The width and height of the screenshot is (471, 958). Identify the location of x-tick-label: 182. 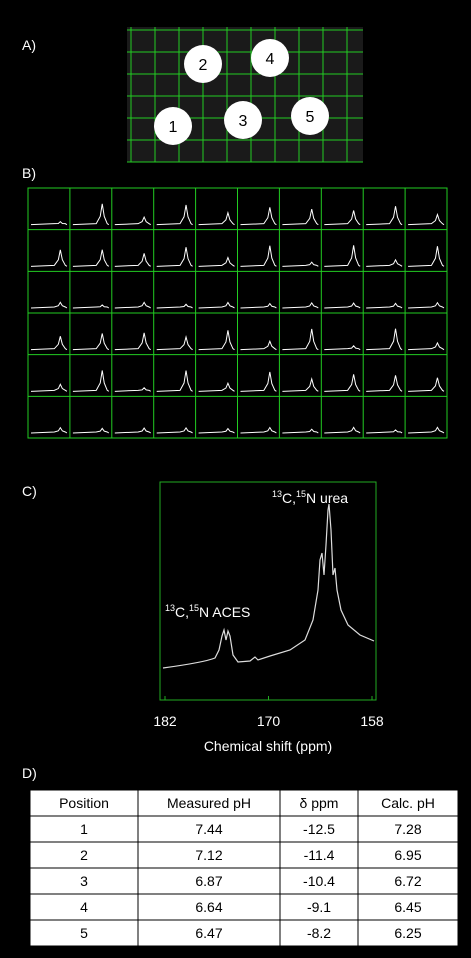
(165, 721).